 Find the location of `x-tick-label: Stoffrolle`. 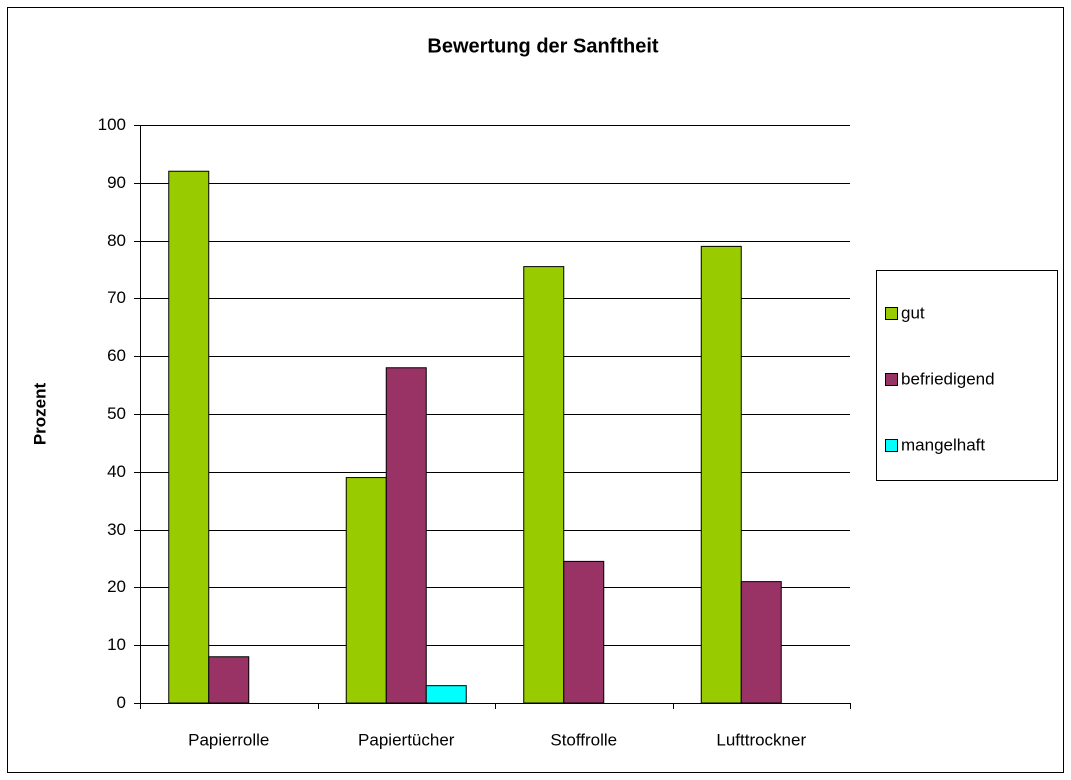

x-tick-label: Stoffrolle is located at coordinates (583, 739).